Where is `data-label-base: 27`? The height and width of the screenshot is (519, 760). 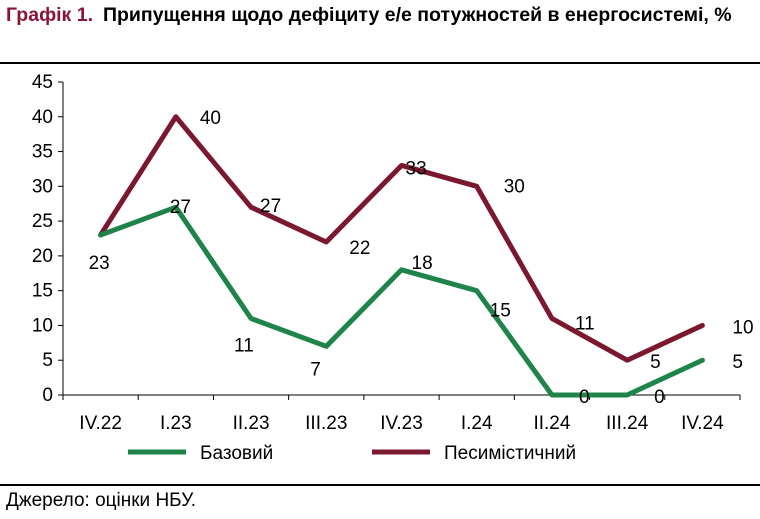 data-label-base: 27 is located at coordinates (180, 207).